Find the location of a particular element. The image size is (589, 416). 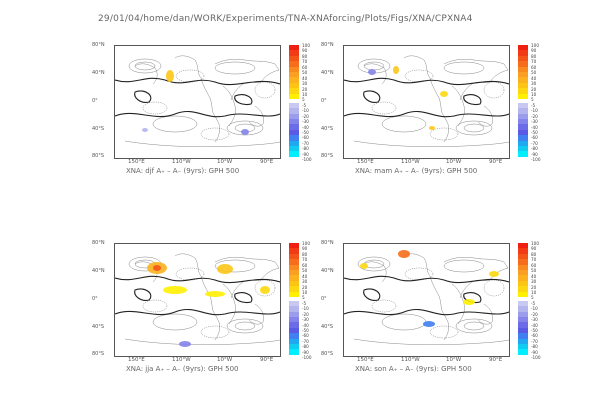

colorbar-tick-label: -40 is located at coordinates (534, 127).